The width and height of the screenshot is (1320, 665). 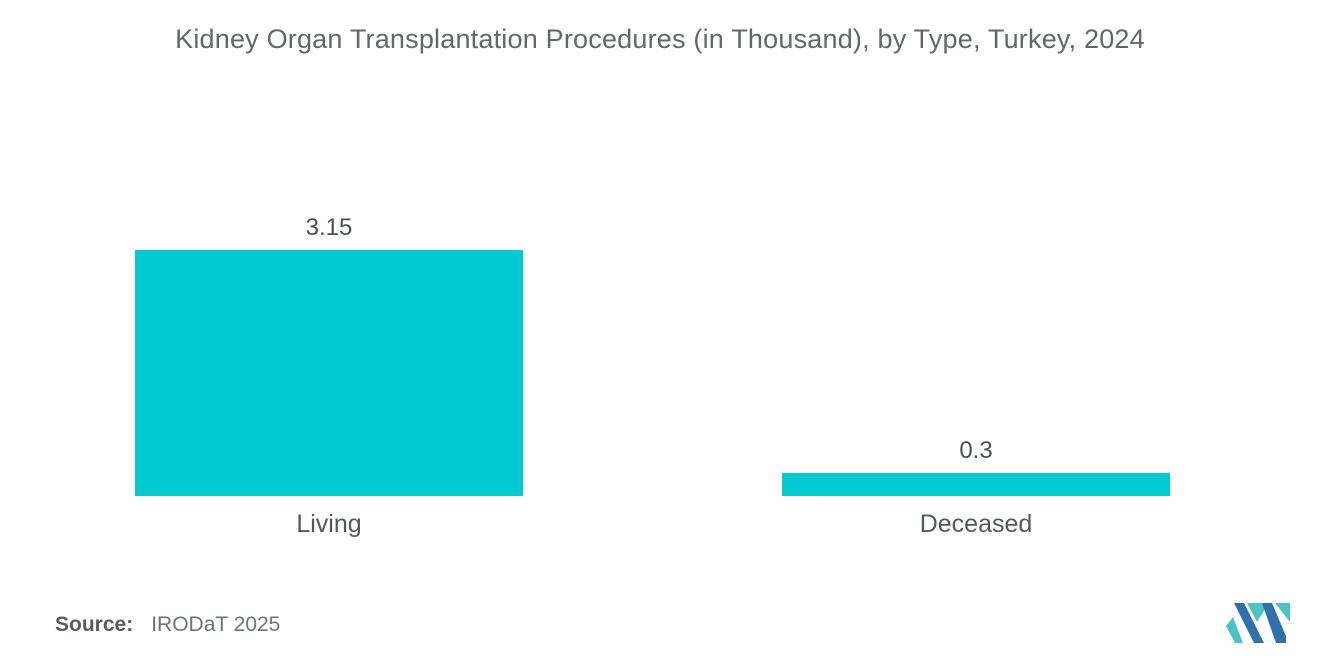 I want to click on source-label: Source:, so click(x=94, y=624).